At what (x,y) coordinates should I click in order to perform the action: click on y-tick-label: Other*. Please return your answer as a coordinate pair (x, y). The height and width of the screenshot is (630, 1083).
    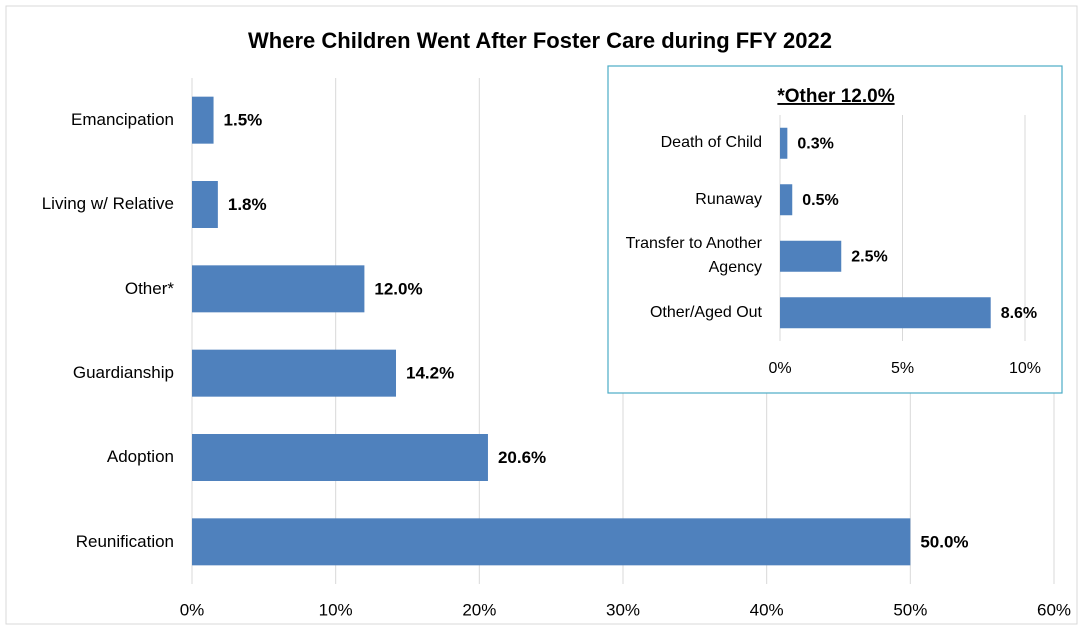
    Looking at the image, I should click on (149, 288).